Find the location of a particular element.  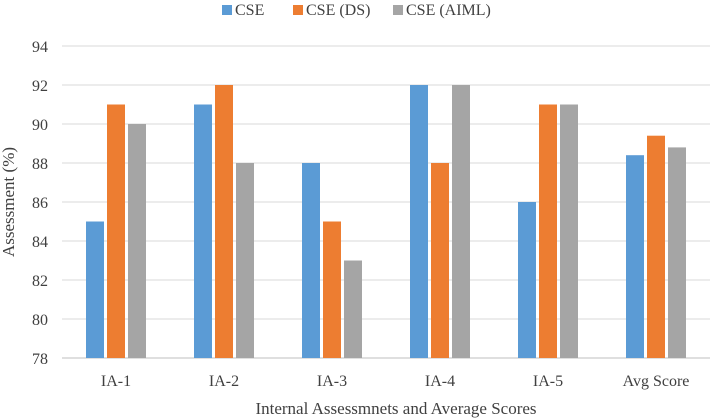

x-tick-label: Avg Score is located at coordinates (656, 381).